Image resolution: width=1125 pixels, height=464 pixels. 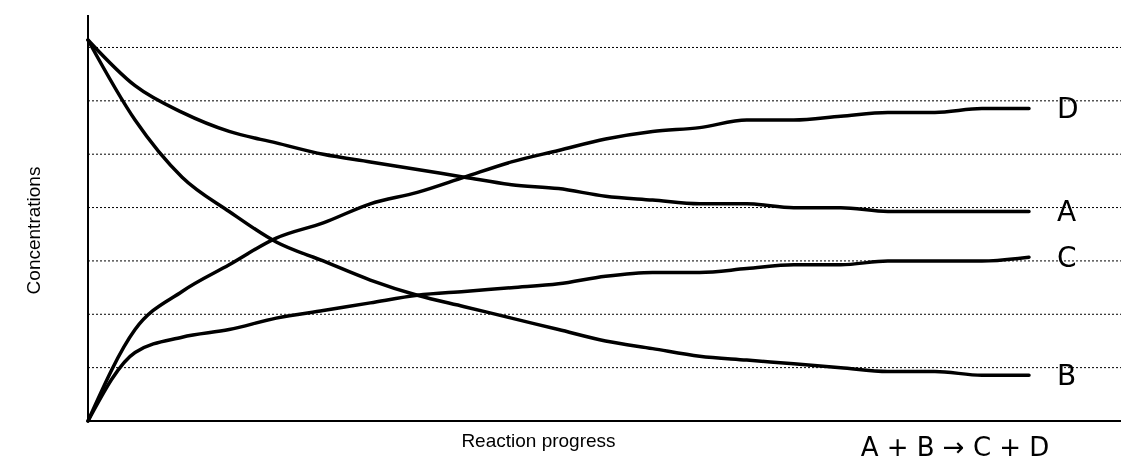 What do you see at coordinates (1067, 257) in the screenshot?
I see `series-label: C` at bounding box center [1067, 257].